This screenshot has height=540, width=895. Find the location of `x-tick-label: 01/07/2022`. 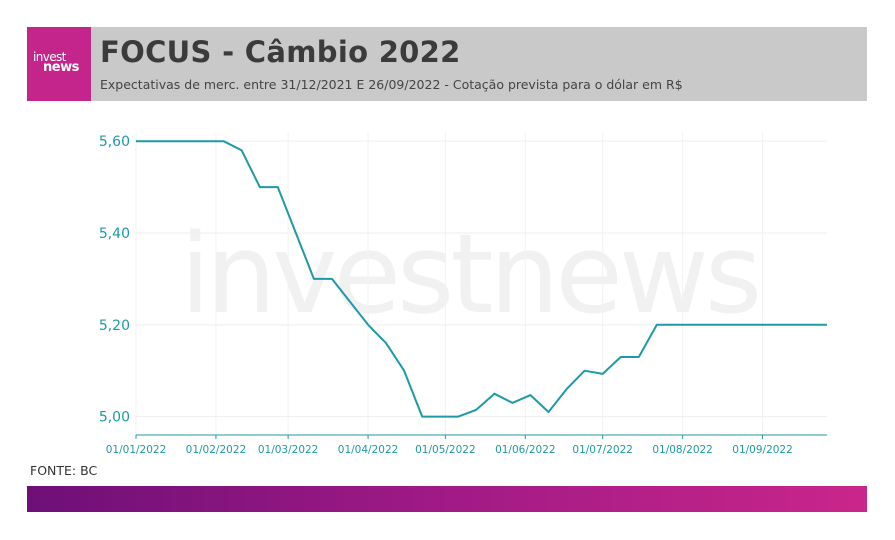

x-tick-label: 01/07/2022 is located at coordinates (602, 450).